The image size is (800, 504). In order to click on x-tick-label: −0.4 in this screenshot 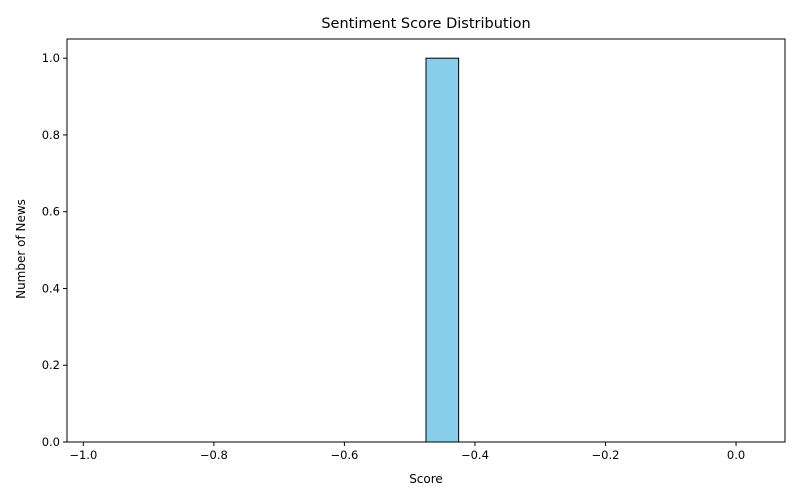, I will do `click(475, 455)`.